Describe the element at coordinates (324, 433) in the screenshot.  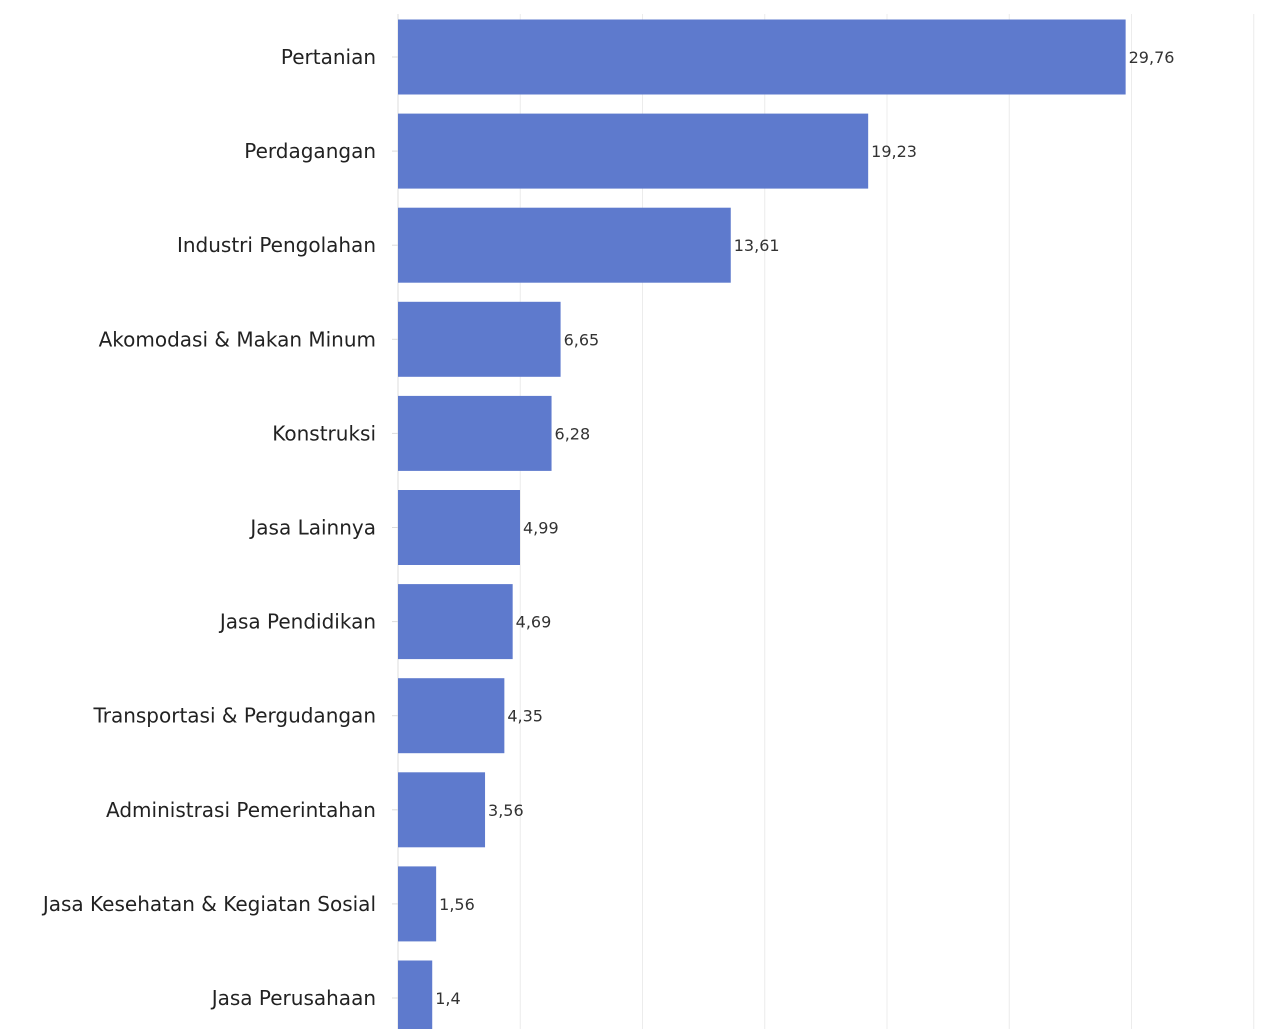
I see `category-label: Konstruksi` at that location.